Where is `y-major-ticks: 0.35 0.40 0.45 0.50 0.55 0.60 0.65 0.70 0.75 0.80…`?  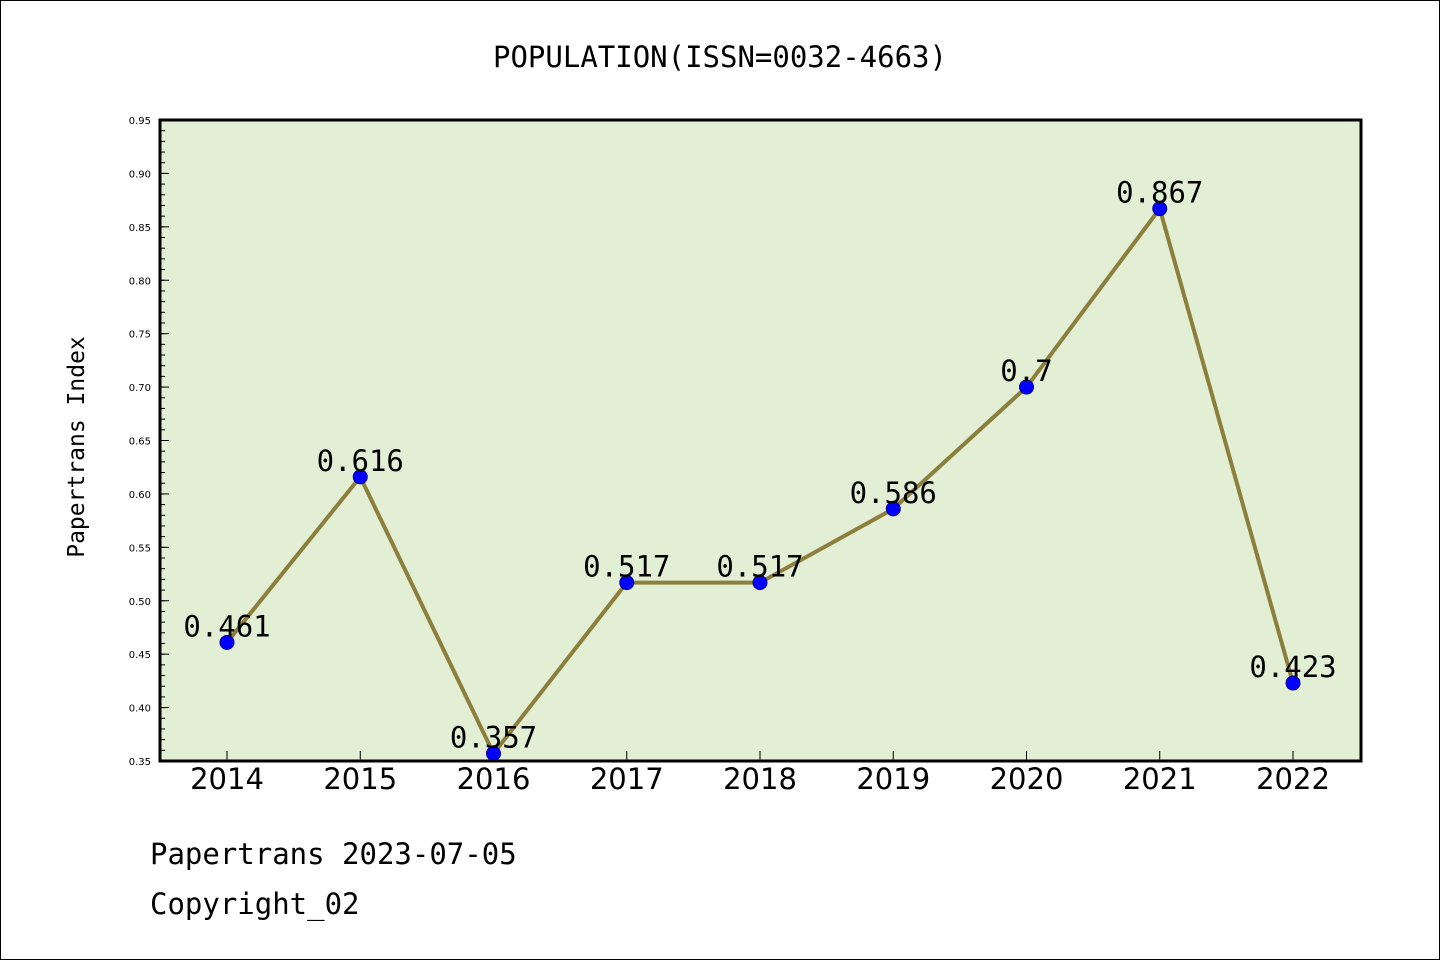 y-major-ticks: 0.35 0.40 0.45 0.50 0.55 0.60 0.65 0.70 0.75 0.80… is located at coordinates (149, 442).